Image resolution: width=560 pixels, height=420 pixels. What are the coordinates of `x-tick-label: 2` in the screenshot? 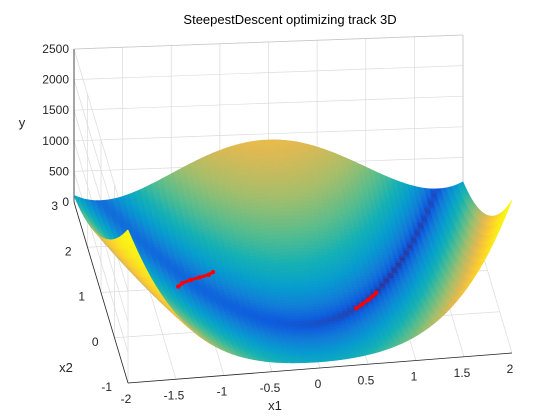 It's located at (510, 369).